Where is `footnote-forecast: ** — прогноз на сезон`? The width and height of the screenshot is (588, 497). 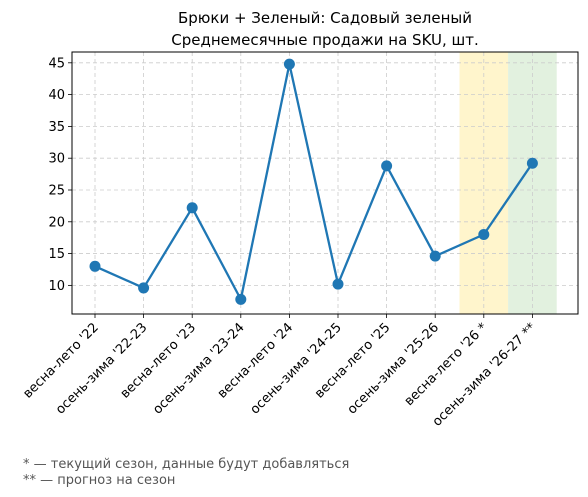 footnote-forecast: ** — прогноз на сезон is located at coordinates (99, 480).